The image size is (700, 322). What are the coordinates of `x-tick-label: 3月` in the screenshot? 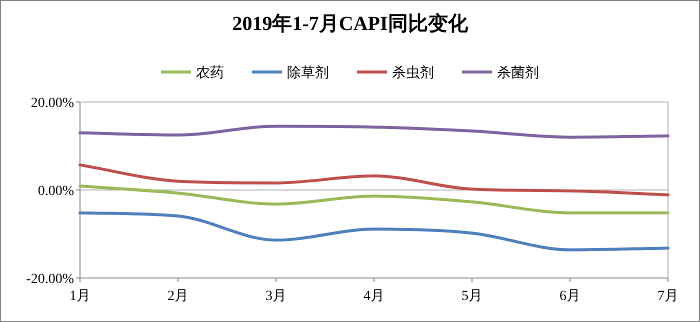 It's located at (276, 296).